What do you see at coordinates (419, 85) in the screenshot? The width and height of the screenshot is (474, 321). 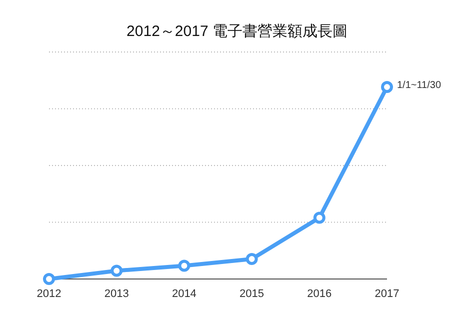 I see `annotation: 1/1~11/30` at bounding box center [419, 85].